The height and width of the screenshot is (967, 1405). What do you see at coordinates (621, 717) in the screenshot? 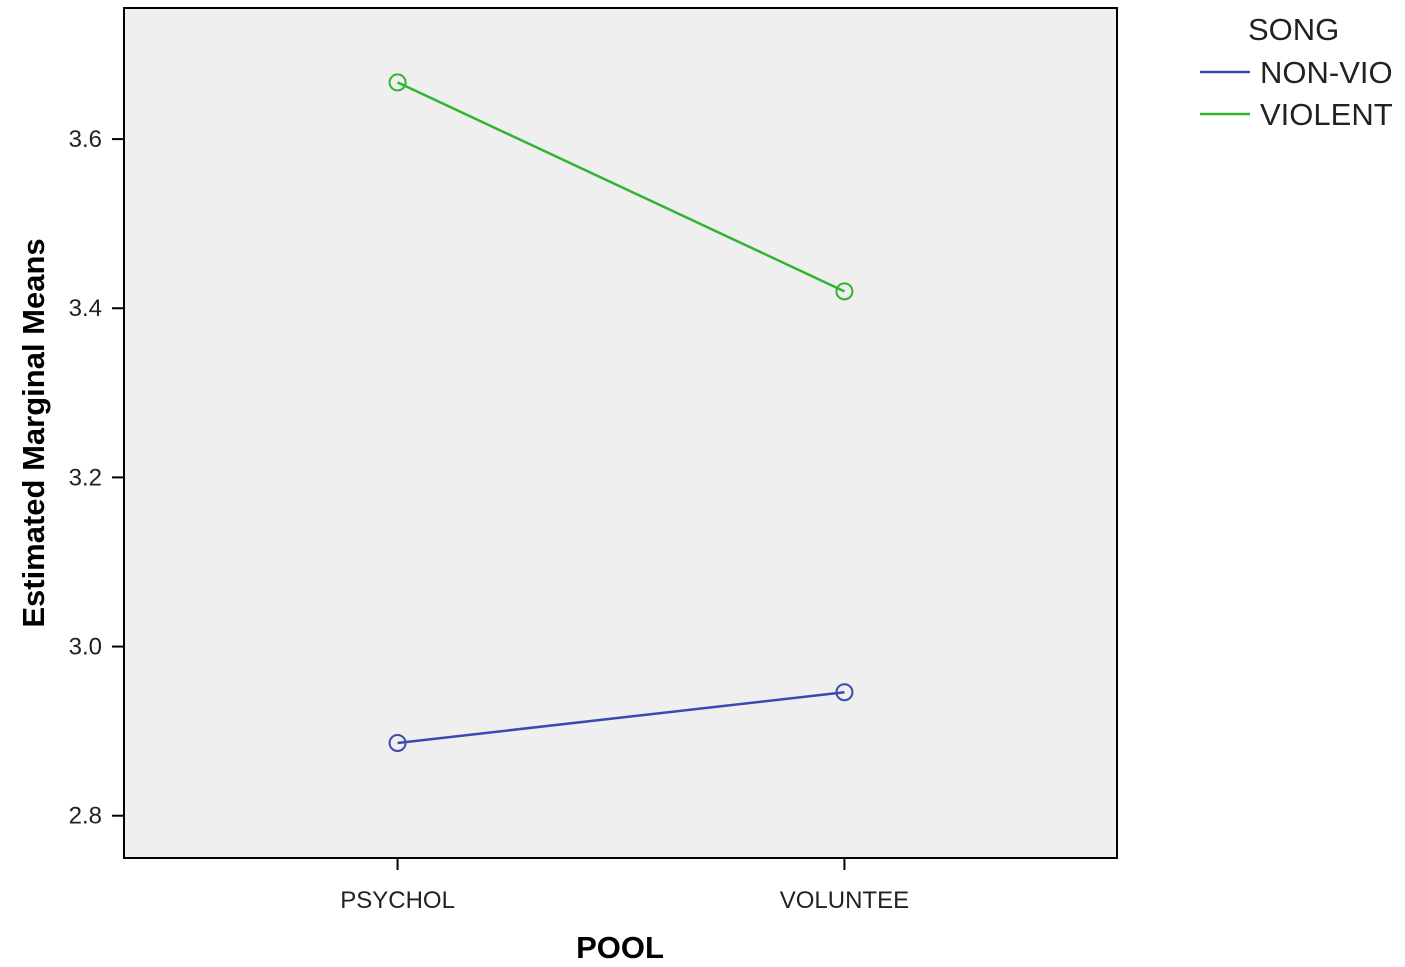
I see `series-line-non-vio` at bounding box center [621, 717].